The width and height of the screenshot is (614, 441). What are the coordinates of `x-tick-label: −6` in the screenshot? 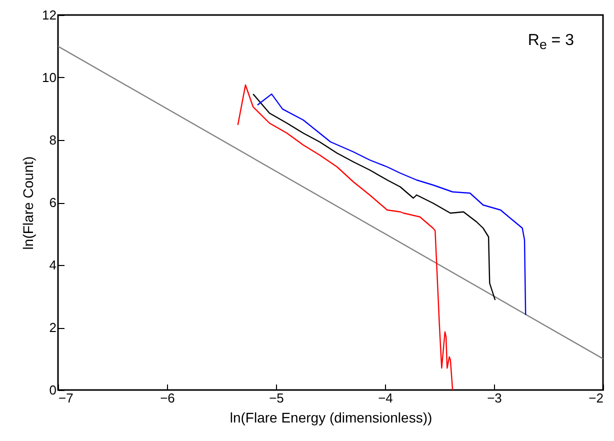 It's located at (167, 398).